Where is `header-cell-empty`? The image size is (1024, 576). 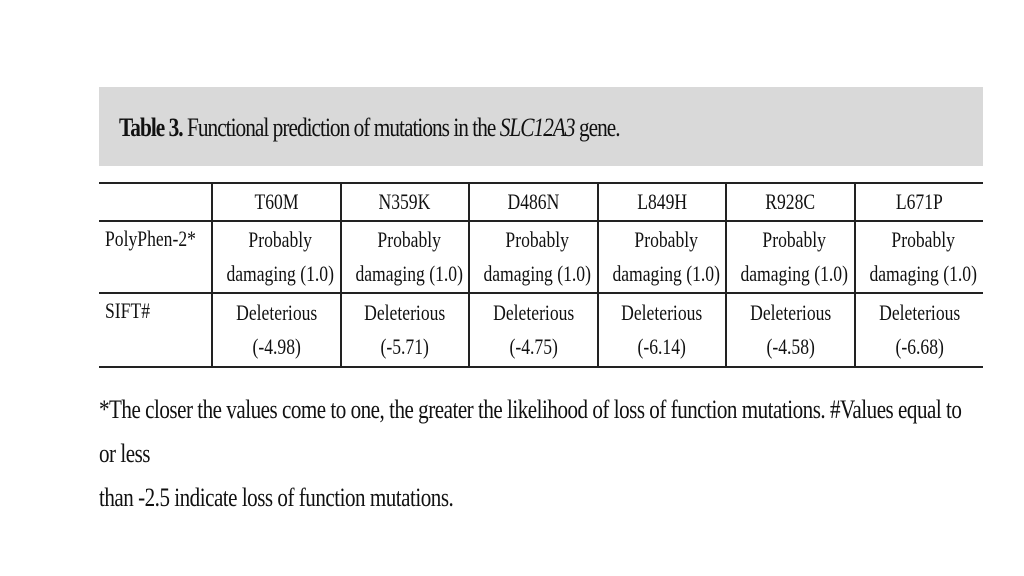 header-cell-empty is located at coordinates (155, 202).